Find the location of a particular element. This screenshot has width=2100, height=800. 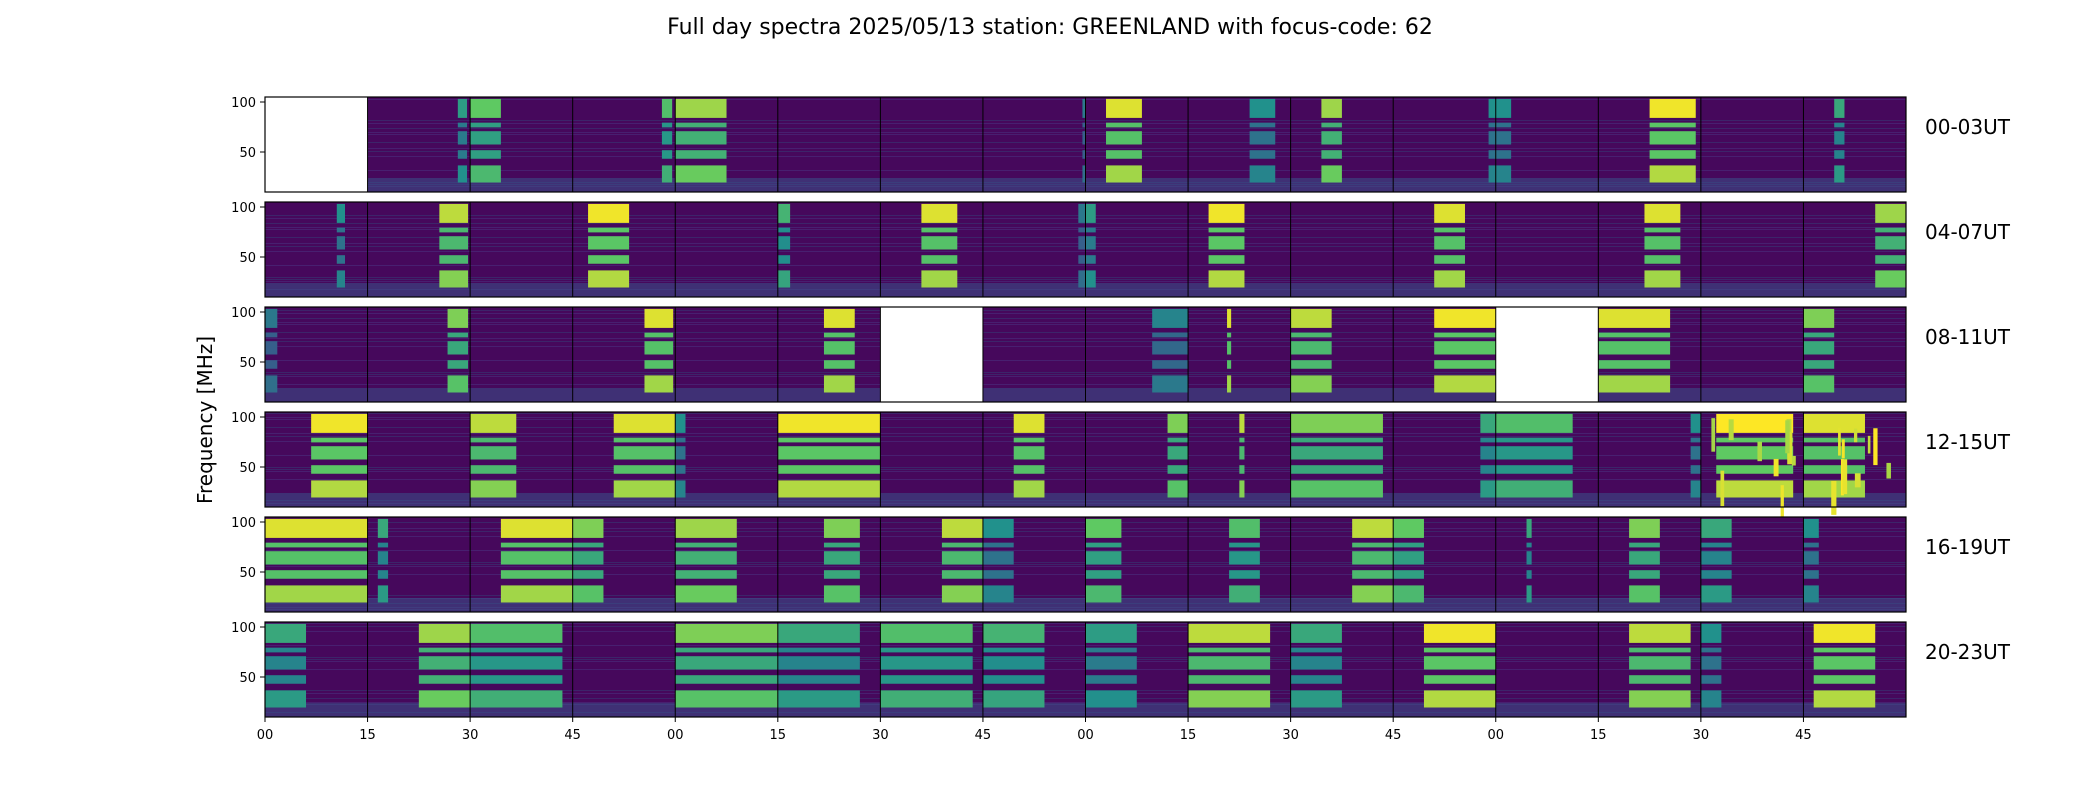

row-frame is located at coordinates (1085, 144).